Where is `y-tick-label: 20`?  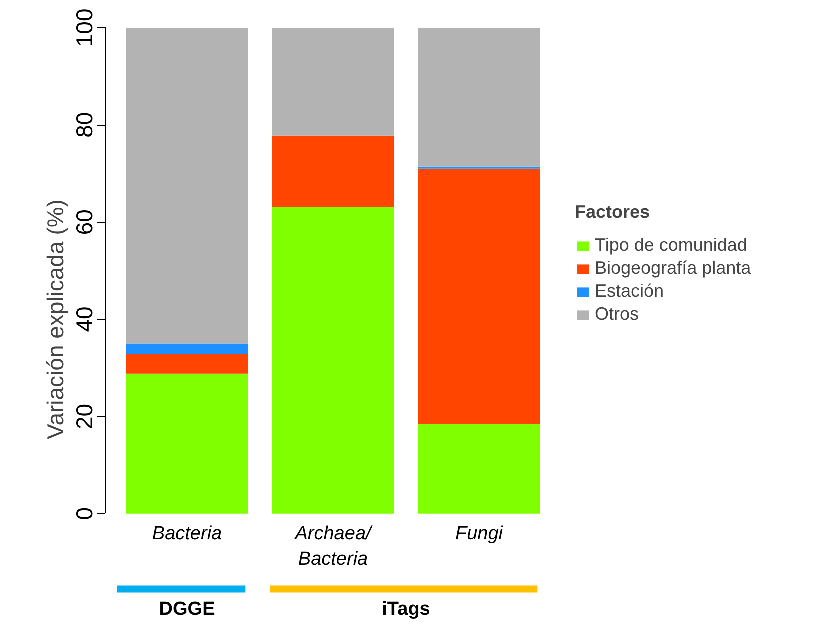 y-tick-label: 20 is located at coordinates (85, 417).